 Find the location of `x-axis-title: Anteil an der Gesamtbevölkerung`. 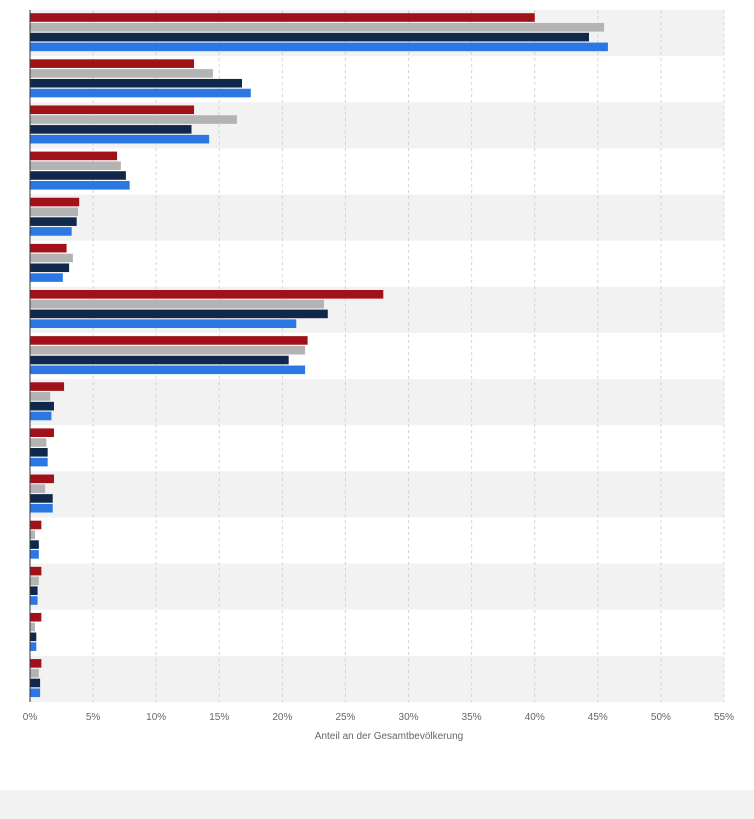

x-axis-title: Anteil an der Gesamtbevölkerung is located at coordinates (389, 736).